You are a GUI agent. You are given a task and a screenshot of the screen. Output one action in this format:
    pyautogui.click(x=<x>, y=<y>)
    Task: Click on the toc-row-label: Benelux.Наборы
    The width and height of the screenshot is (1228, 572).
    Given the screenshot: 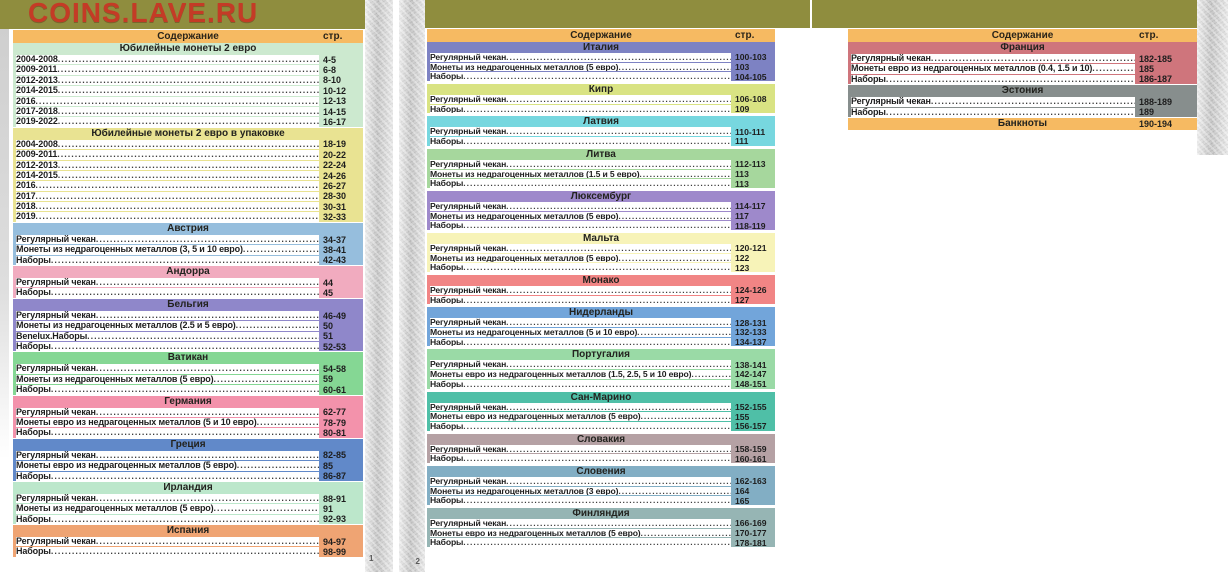 What is the action you would take?
    pyautogui.click(x=52, y=336)
    